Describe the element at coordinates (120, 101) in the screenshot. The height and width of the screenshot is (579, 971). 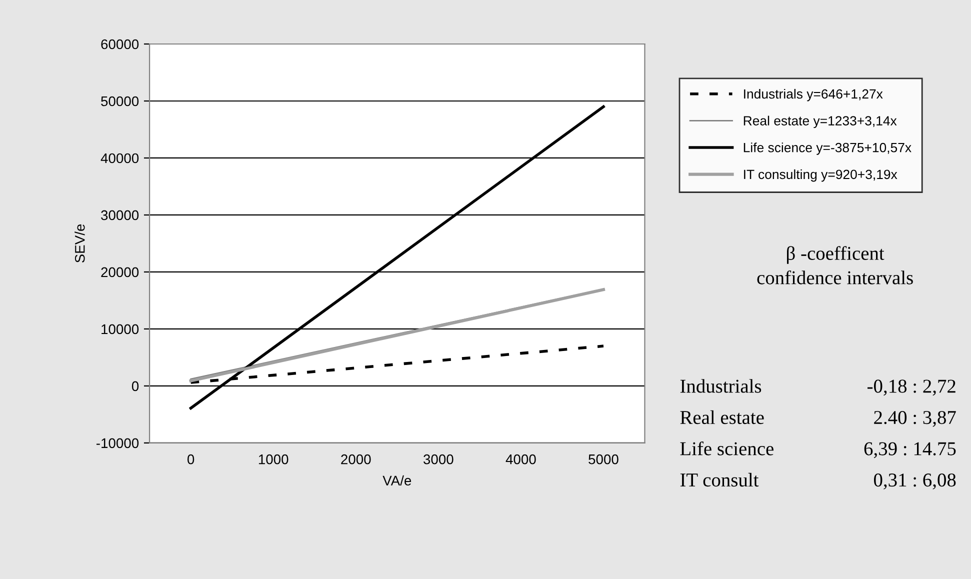
I see `y-tick-label: 50000` at that location.